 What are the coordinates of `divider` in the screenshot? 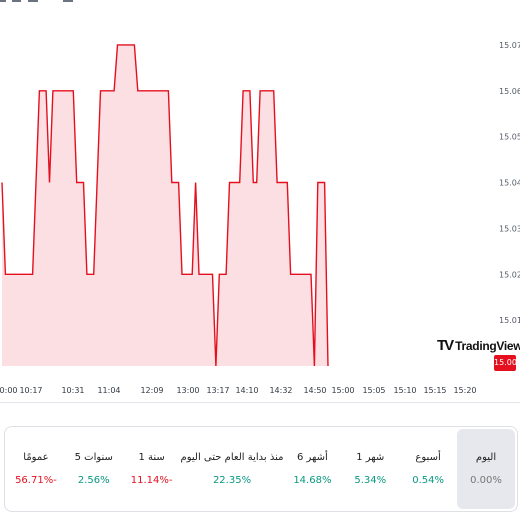 It's located at (260, 402).